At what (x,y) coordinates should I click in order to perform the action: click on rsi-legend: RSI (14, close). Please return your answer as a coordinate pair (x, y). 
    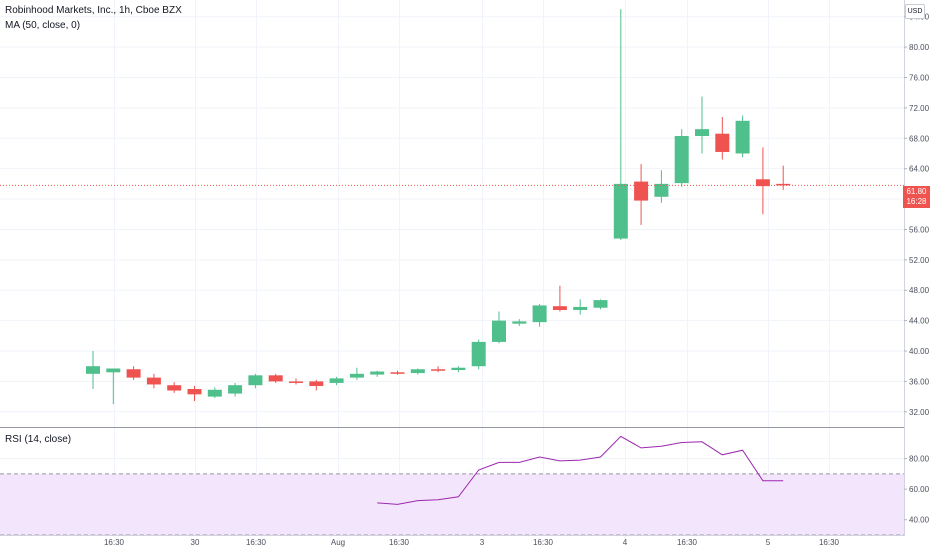
    Looking at the image, I should click on (38, 439).